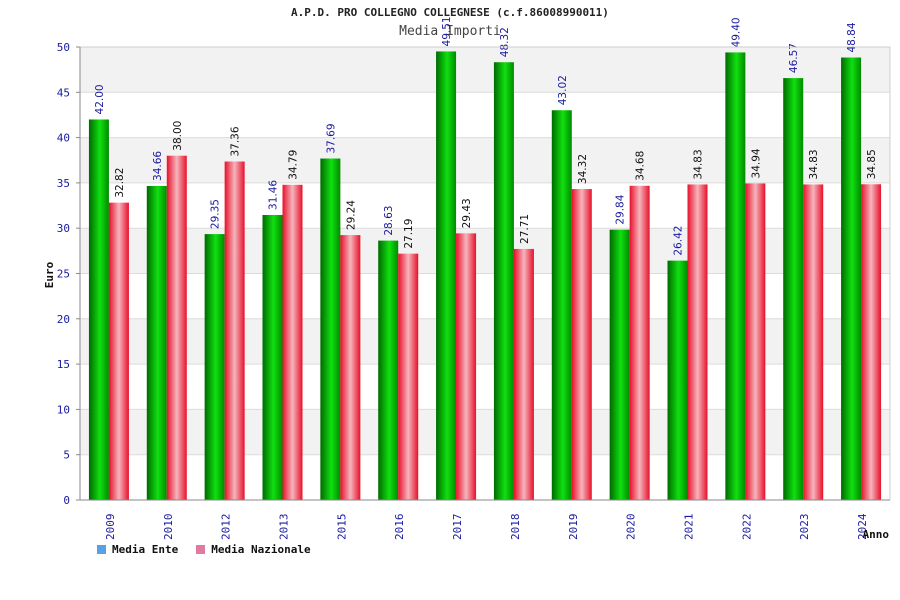 This screenshot has height=600, width=900. What do you see at coordinates (389, 221) in the screenshot?
I see `data-label: 28.63` at bounding box center [389, 221].